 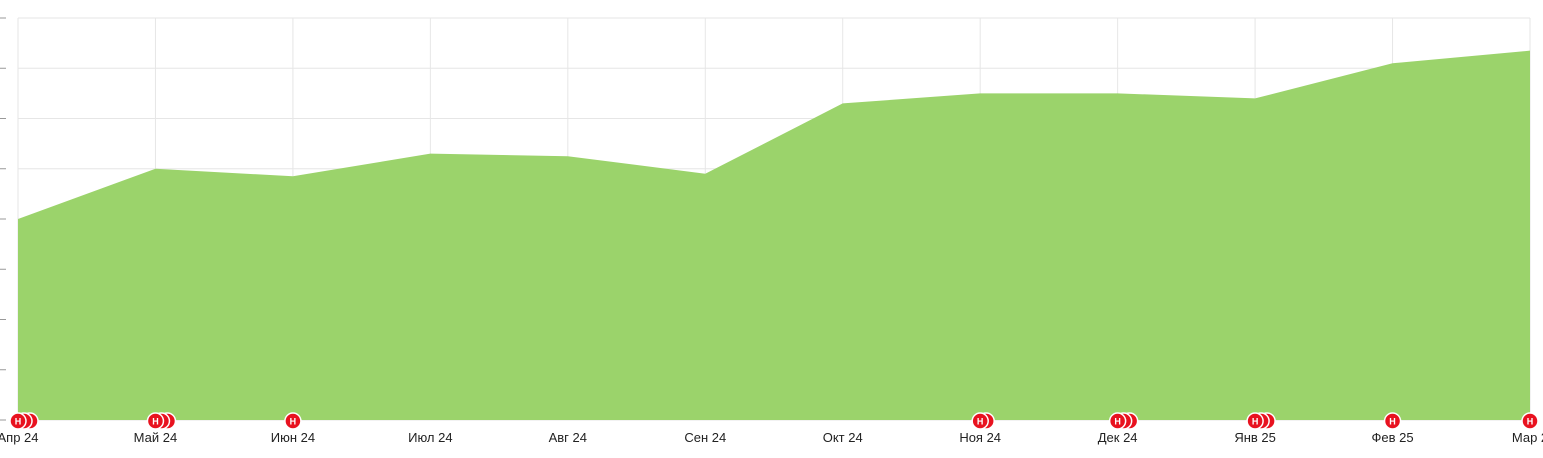 What do you see at coordinates (1527, 437) in the screenshot?
I see `x-tick-label: Мар 2` at bounding box center [1527, 437].